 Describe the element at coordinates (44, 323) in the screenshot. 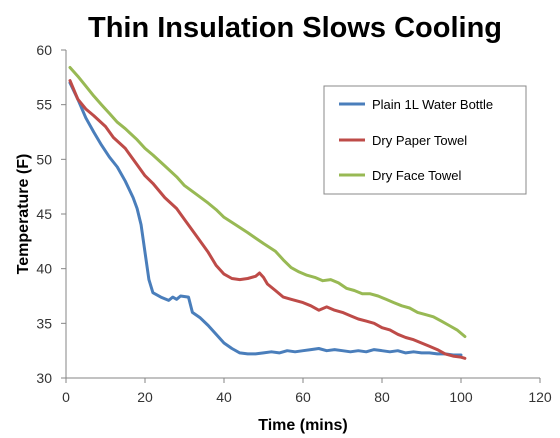

I see `y-tick-label: 35` at that location.